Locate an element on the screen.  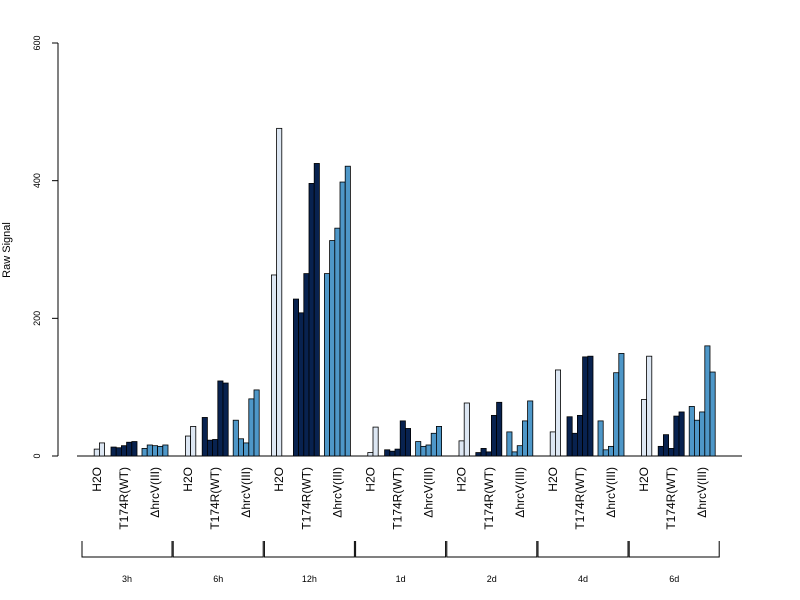
time-group-brackets: 3h 6h 12h 1d 2d 4d 6d is located at coordinates (400, 562).